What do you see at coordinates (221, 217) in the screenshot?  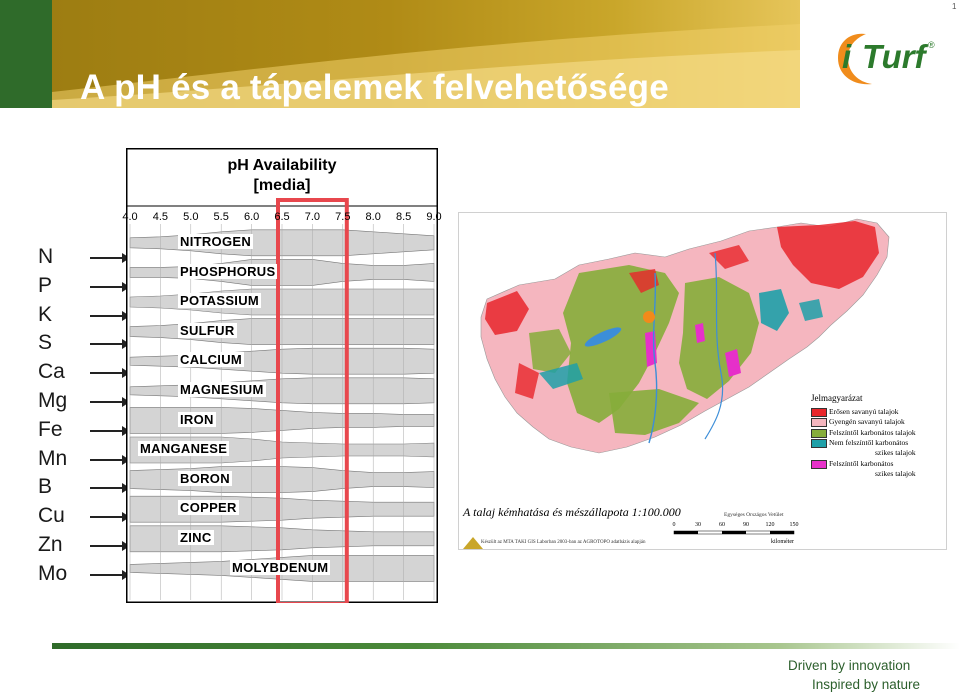 I see `ph-tick-label: 5.5` at bounding box center [221, 217].